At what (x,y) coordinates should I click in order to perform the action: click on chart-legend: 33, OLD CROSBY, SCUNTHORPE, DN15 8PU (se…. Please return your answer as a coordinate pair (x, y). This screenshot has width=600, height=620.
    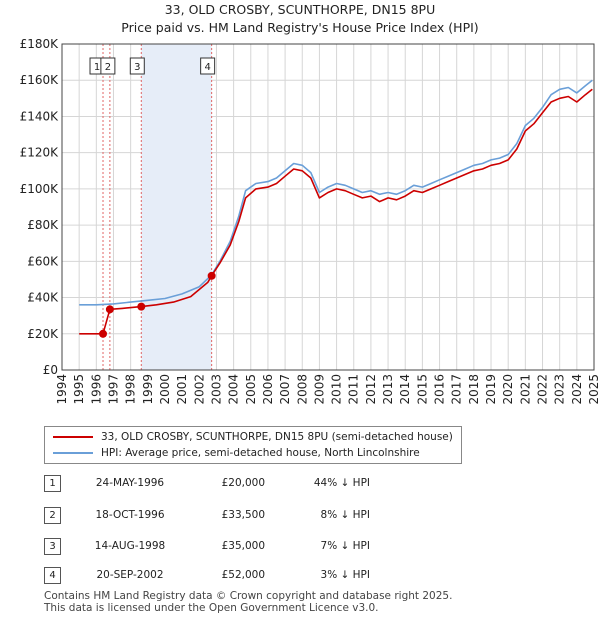
    Looking at the image, I should click on (253, 445).